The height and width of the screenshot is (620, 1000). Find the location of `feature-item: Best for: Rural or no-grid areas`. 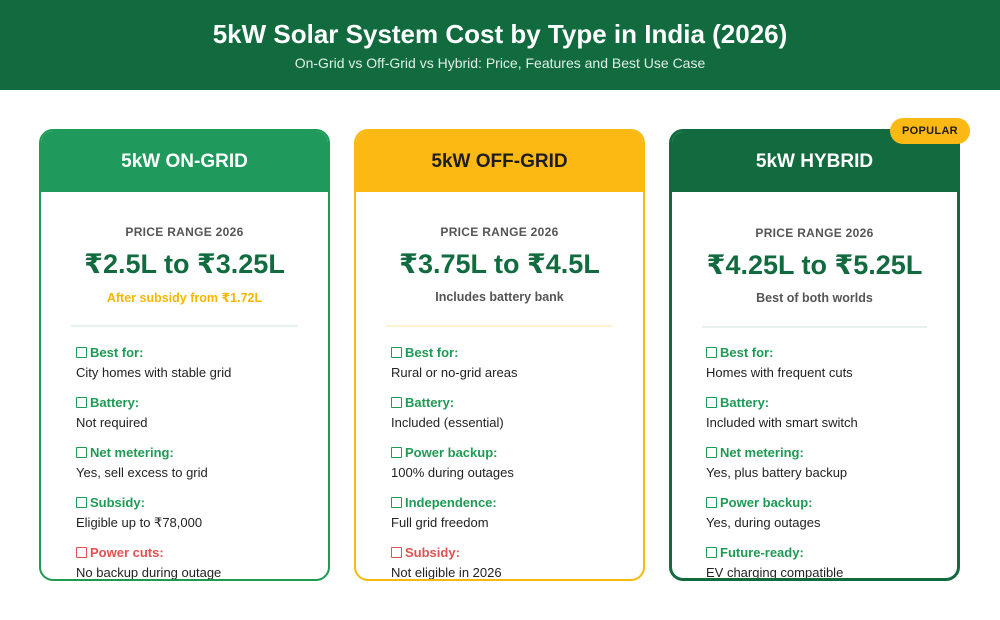

feature-item: Best for: Rural or no-grid areas is located at coordinates (512, 370).